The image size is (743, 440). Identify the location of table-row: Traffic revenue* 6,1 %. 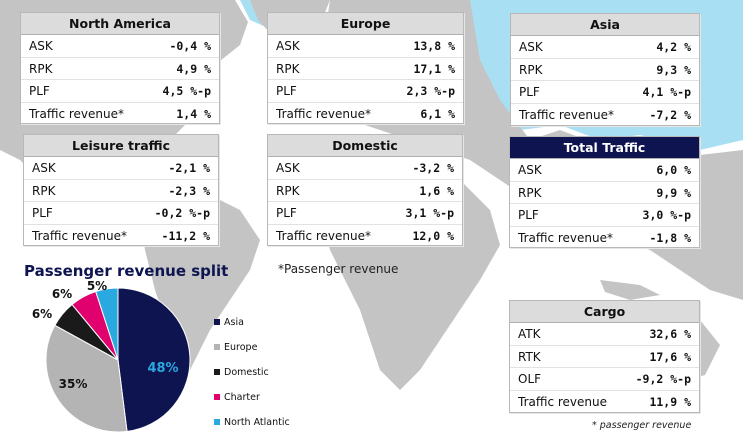
(365, 114).